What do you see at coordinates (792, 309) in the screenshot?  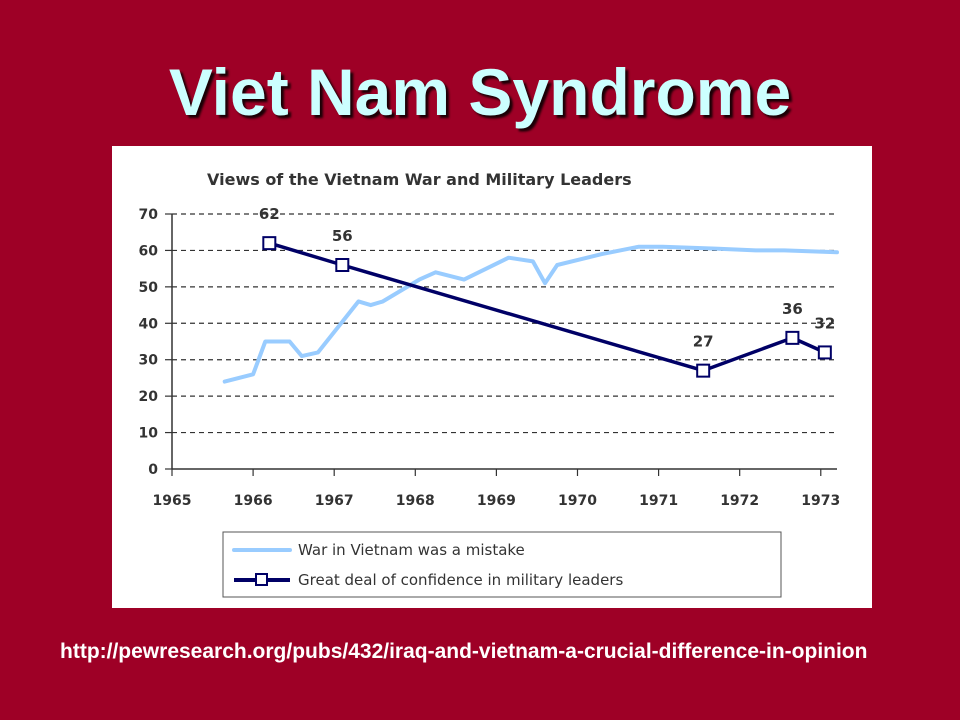 I see `data-label-confidence-3: 36` at bounding box center [792, 309].